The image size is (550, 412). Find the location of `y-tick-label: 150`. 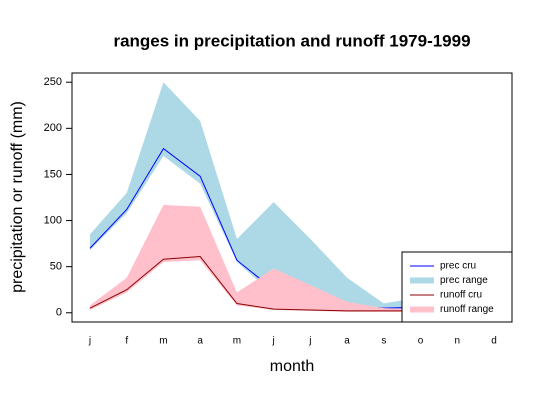

y-tick-label: 150 is located at coordinates (53, 174).